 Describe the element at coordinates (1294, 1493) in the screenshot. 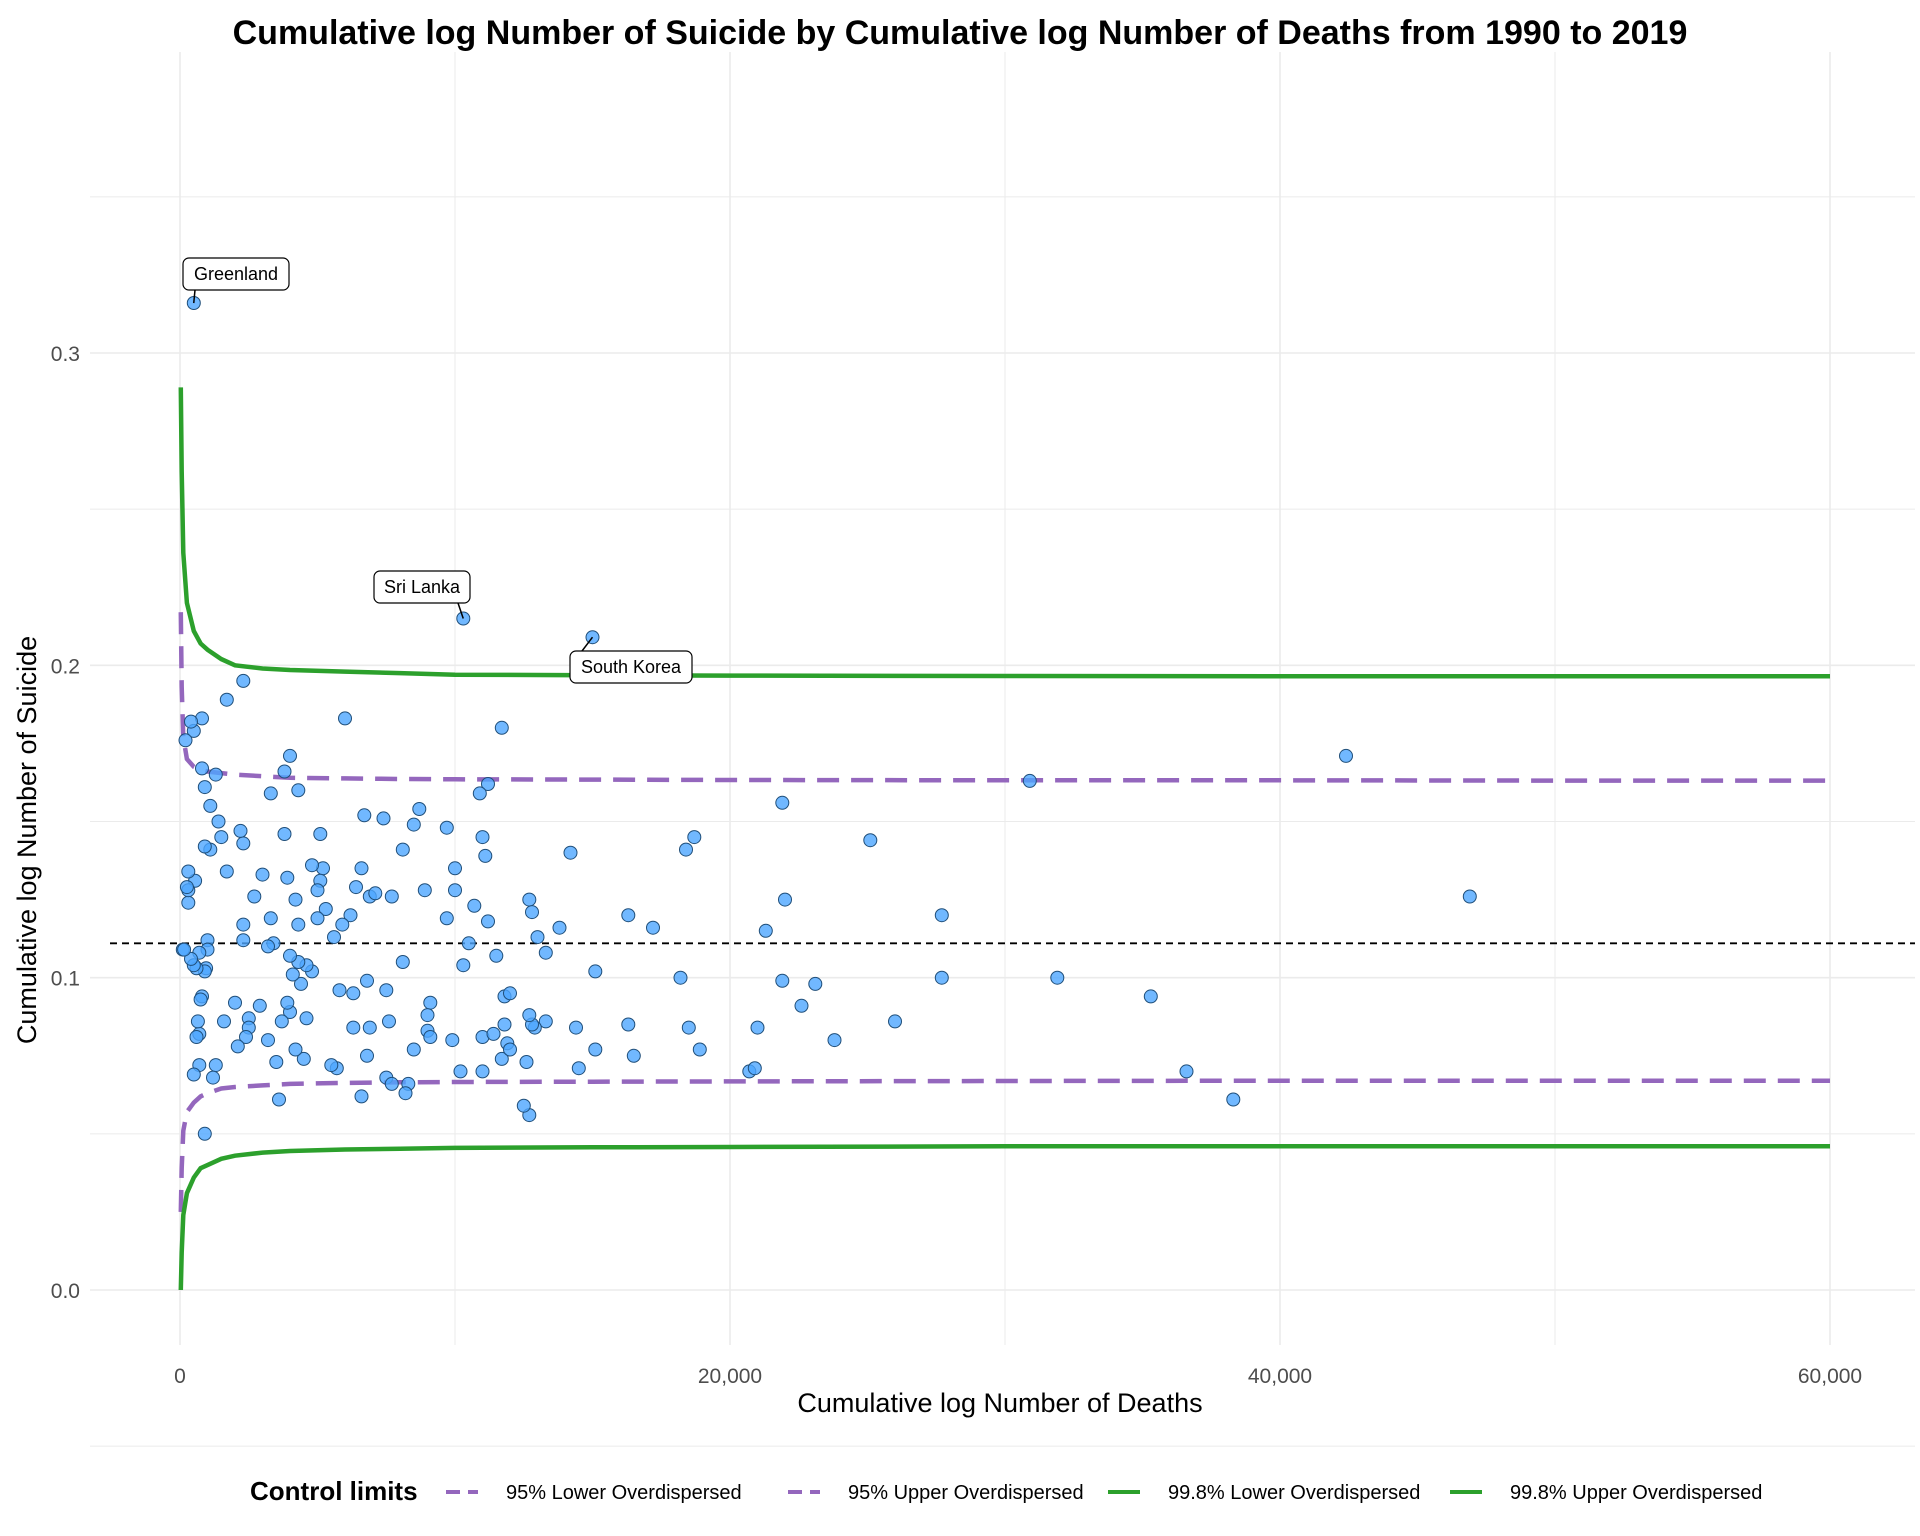

I see `legend-label-998-lower: 99.8% Lower Overdispersed` at that location.